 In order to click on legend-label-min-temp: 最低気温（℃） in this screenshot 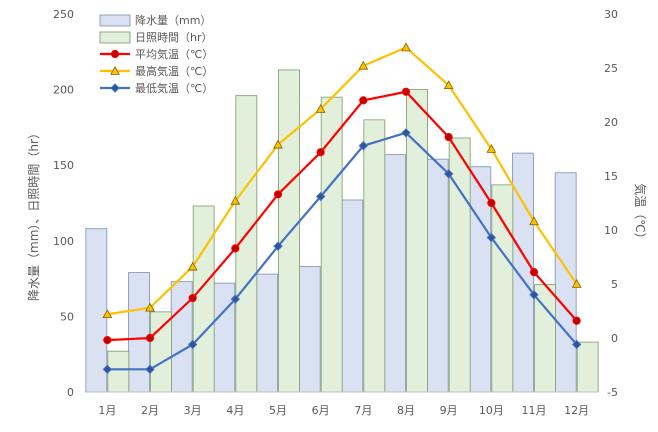, I will do `click(174, 88)`.